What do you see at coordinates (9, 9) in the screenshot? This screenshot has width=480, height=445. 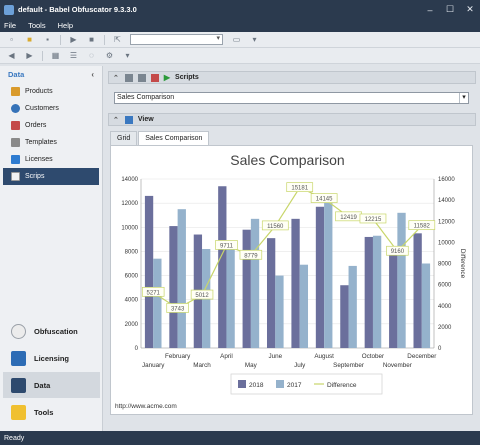 I see `app-icon` at bounding box center [9, 9].